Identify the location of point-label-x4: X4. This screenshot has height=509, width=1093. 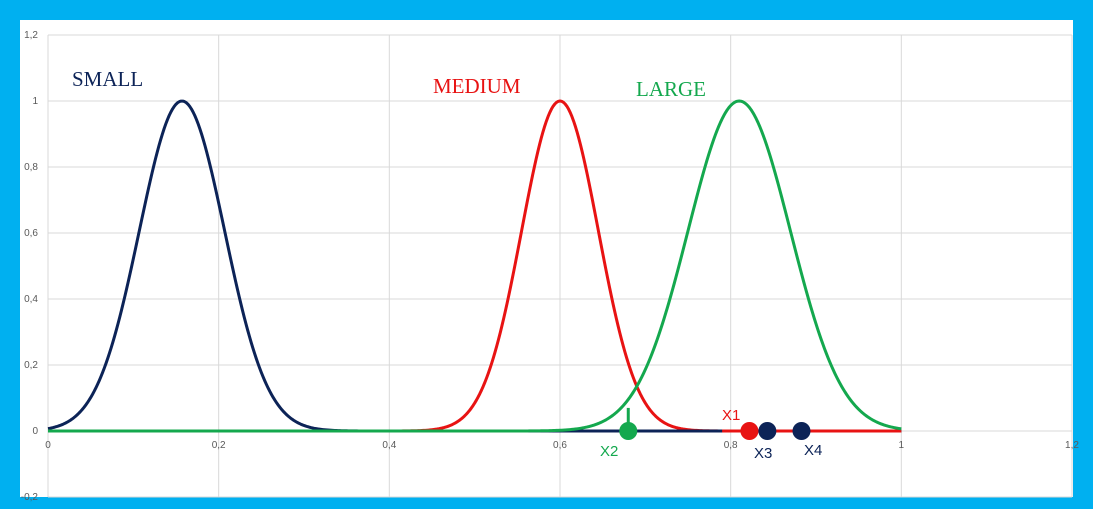
(813, 450).